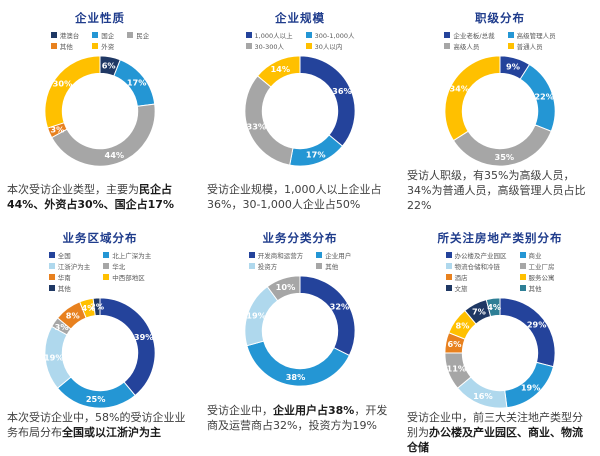 The width and height of the screenshot is (600, 456). Describe the element at coordinates (338, 256) in the screenshot. I see `legend-label: 企业用户` at that location.